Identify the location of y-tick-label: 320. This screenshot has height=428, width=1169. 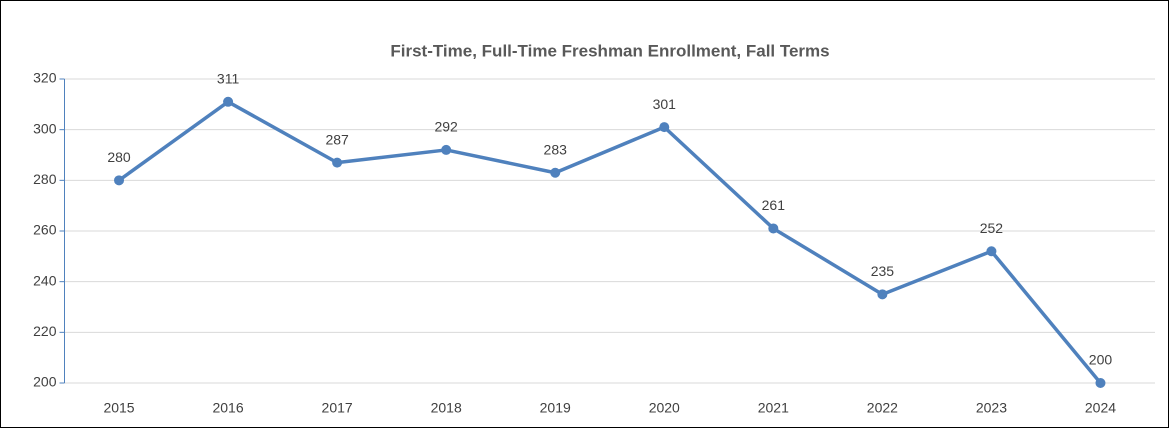
(45, 78).